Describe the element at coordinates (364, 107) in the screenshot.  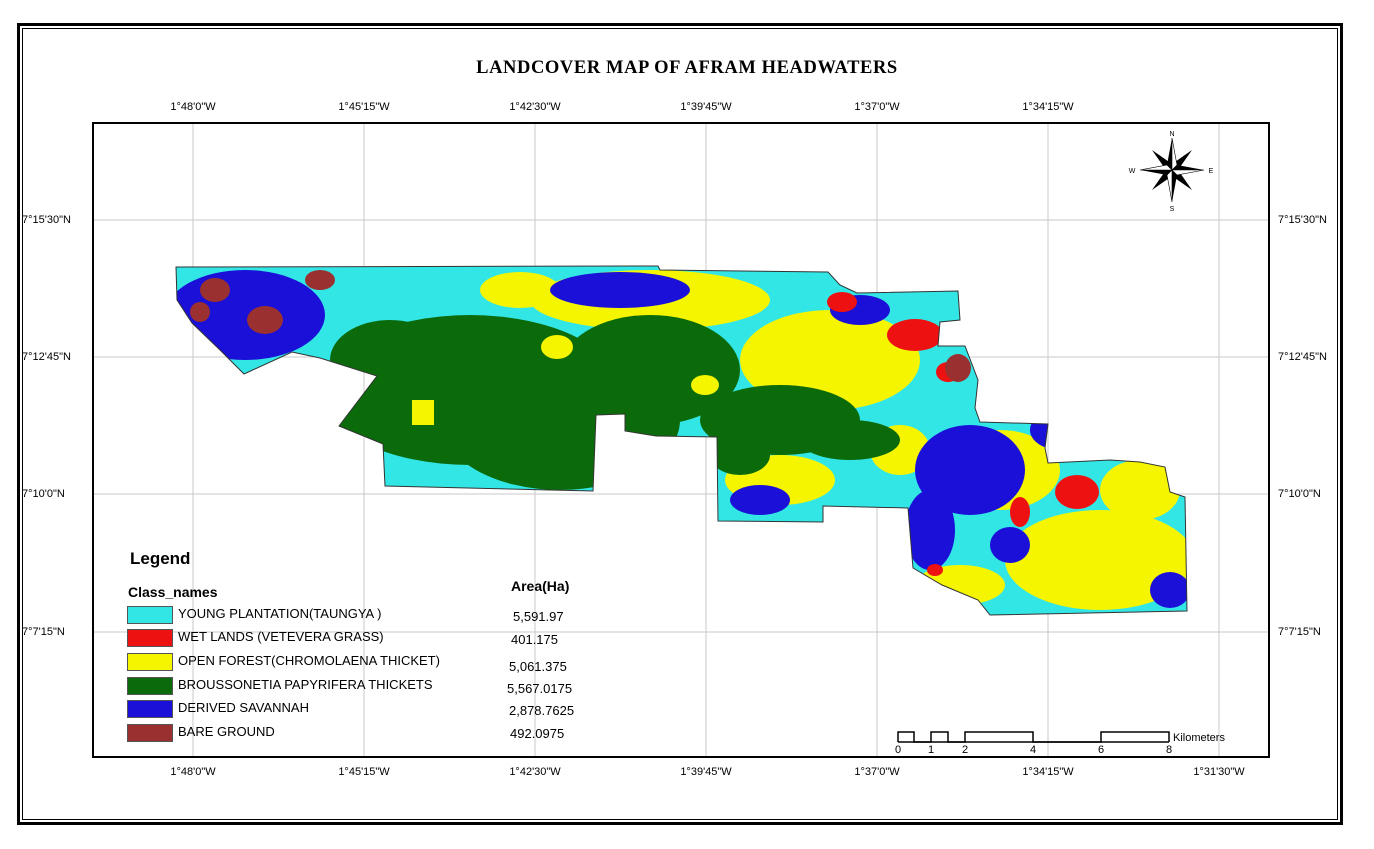
I see `lon-label-top: 1°45'15"W` at that location.